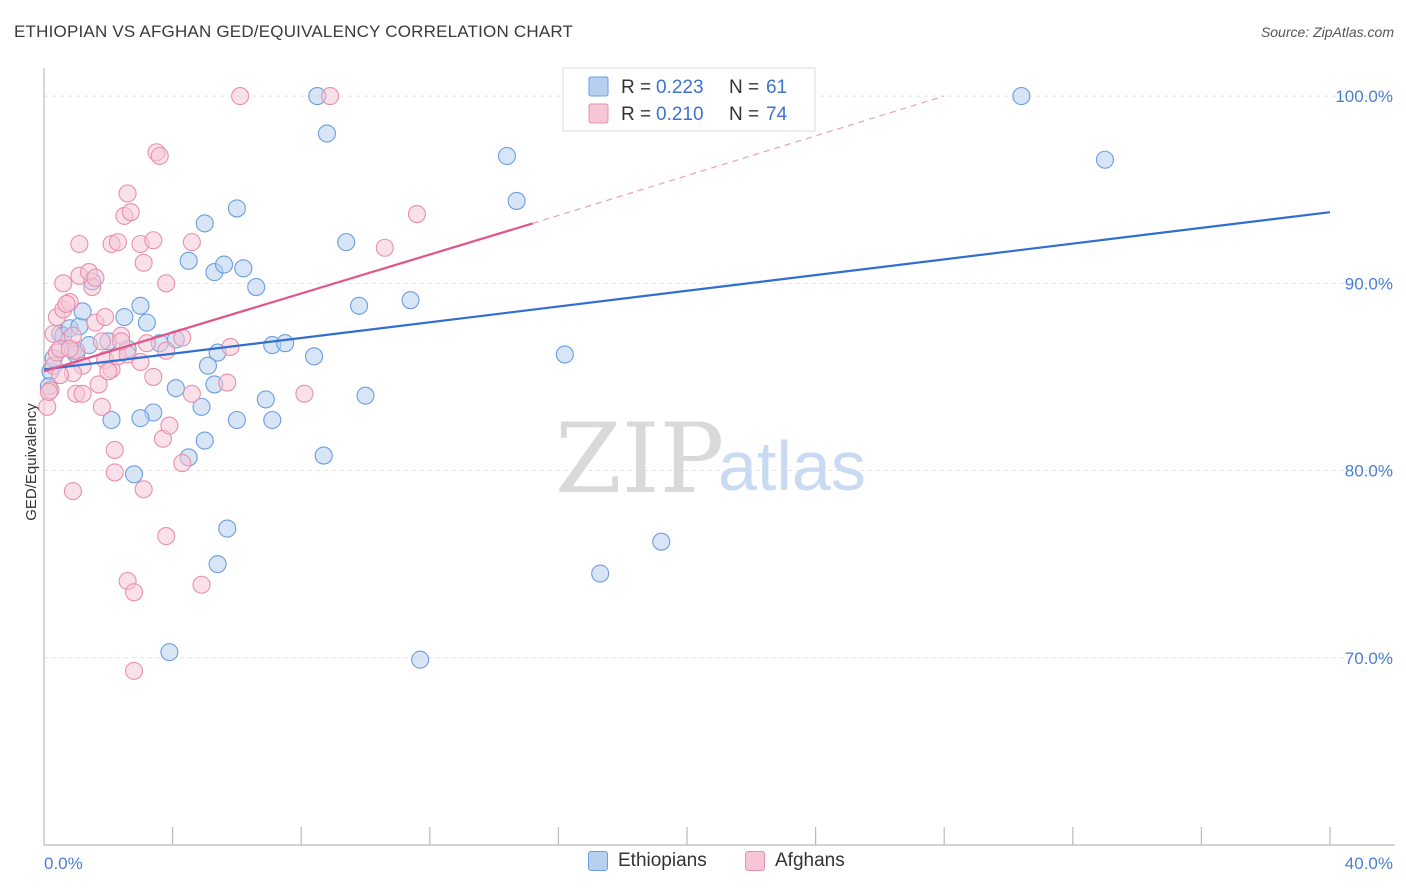 This screenshot has width=1406, height=892. Describe the element at coordinates (792, 466) in the screenshot. I see `watermark-atlas: atlas` at that location.